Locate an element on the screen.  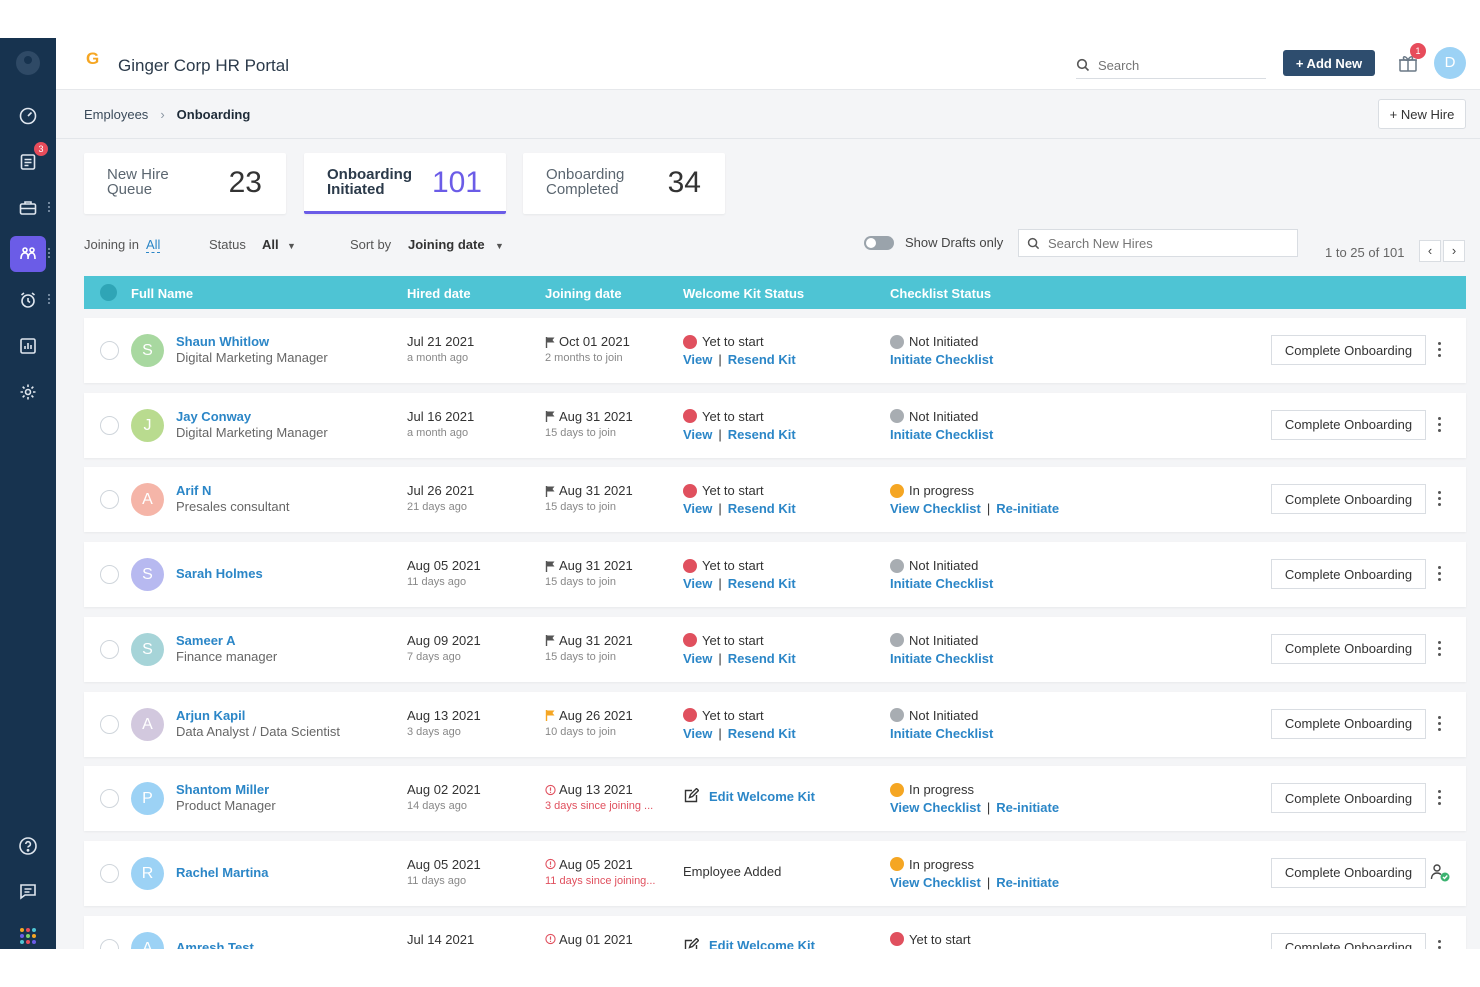
onboarding-more-icon is located at coordinates (50, 254).